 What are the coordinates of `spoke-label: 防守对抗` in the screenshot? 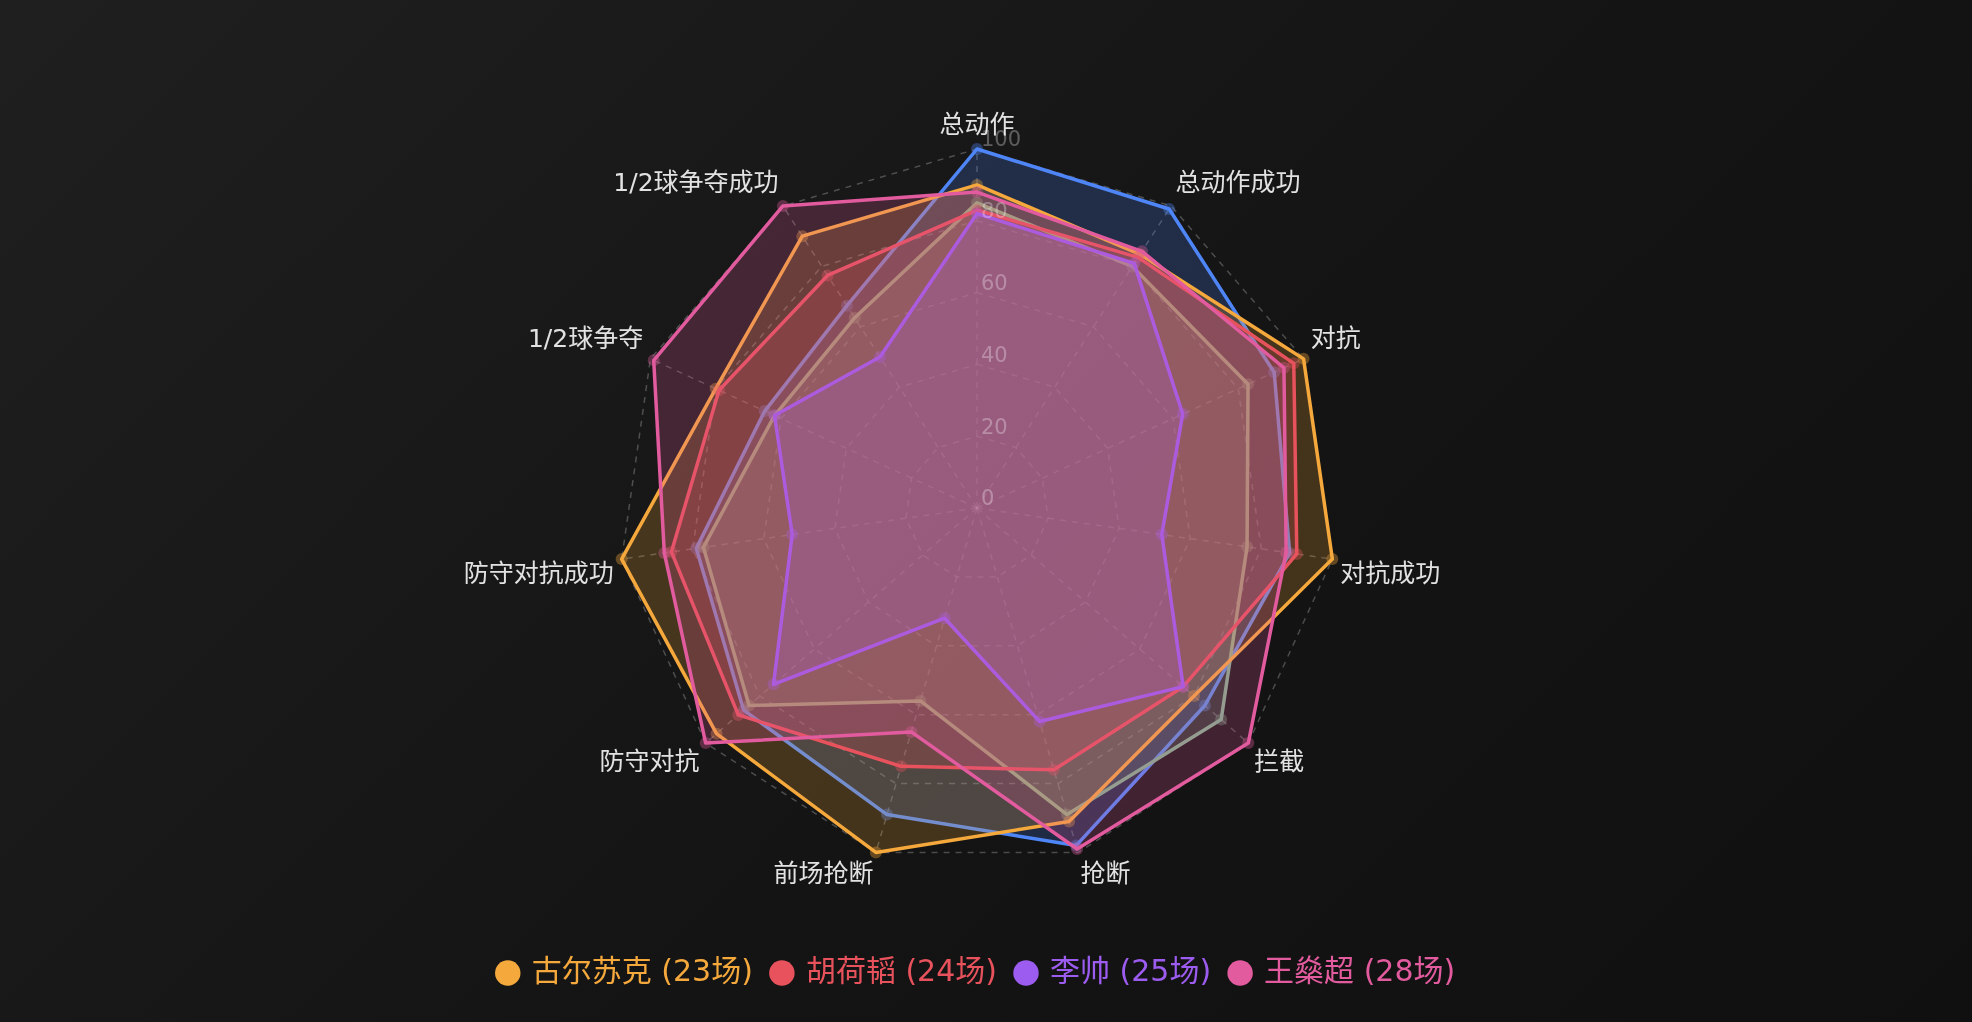 It's located at (649, 761).